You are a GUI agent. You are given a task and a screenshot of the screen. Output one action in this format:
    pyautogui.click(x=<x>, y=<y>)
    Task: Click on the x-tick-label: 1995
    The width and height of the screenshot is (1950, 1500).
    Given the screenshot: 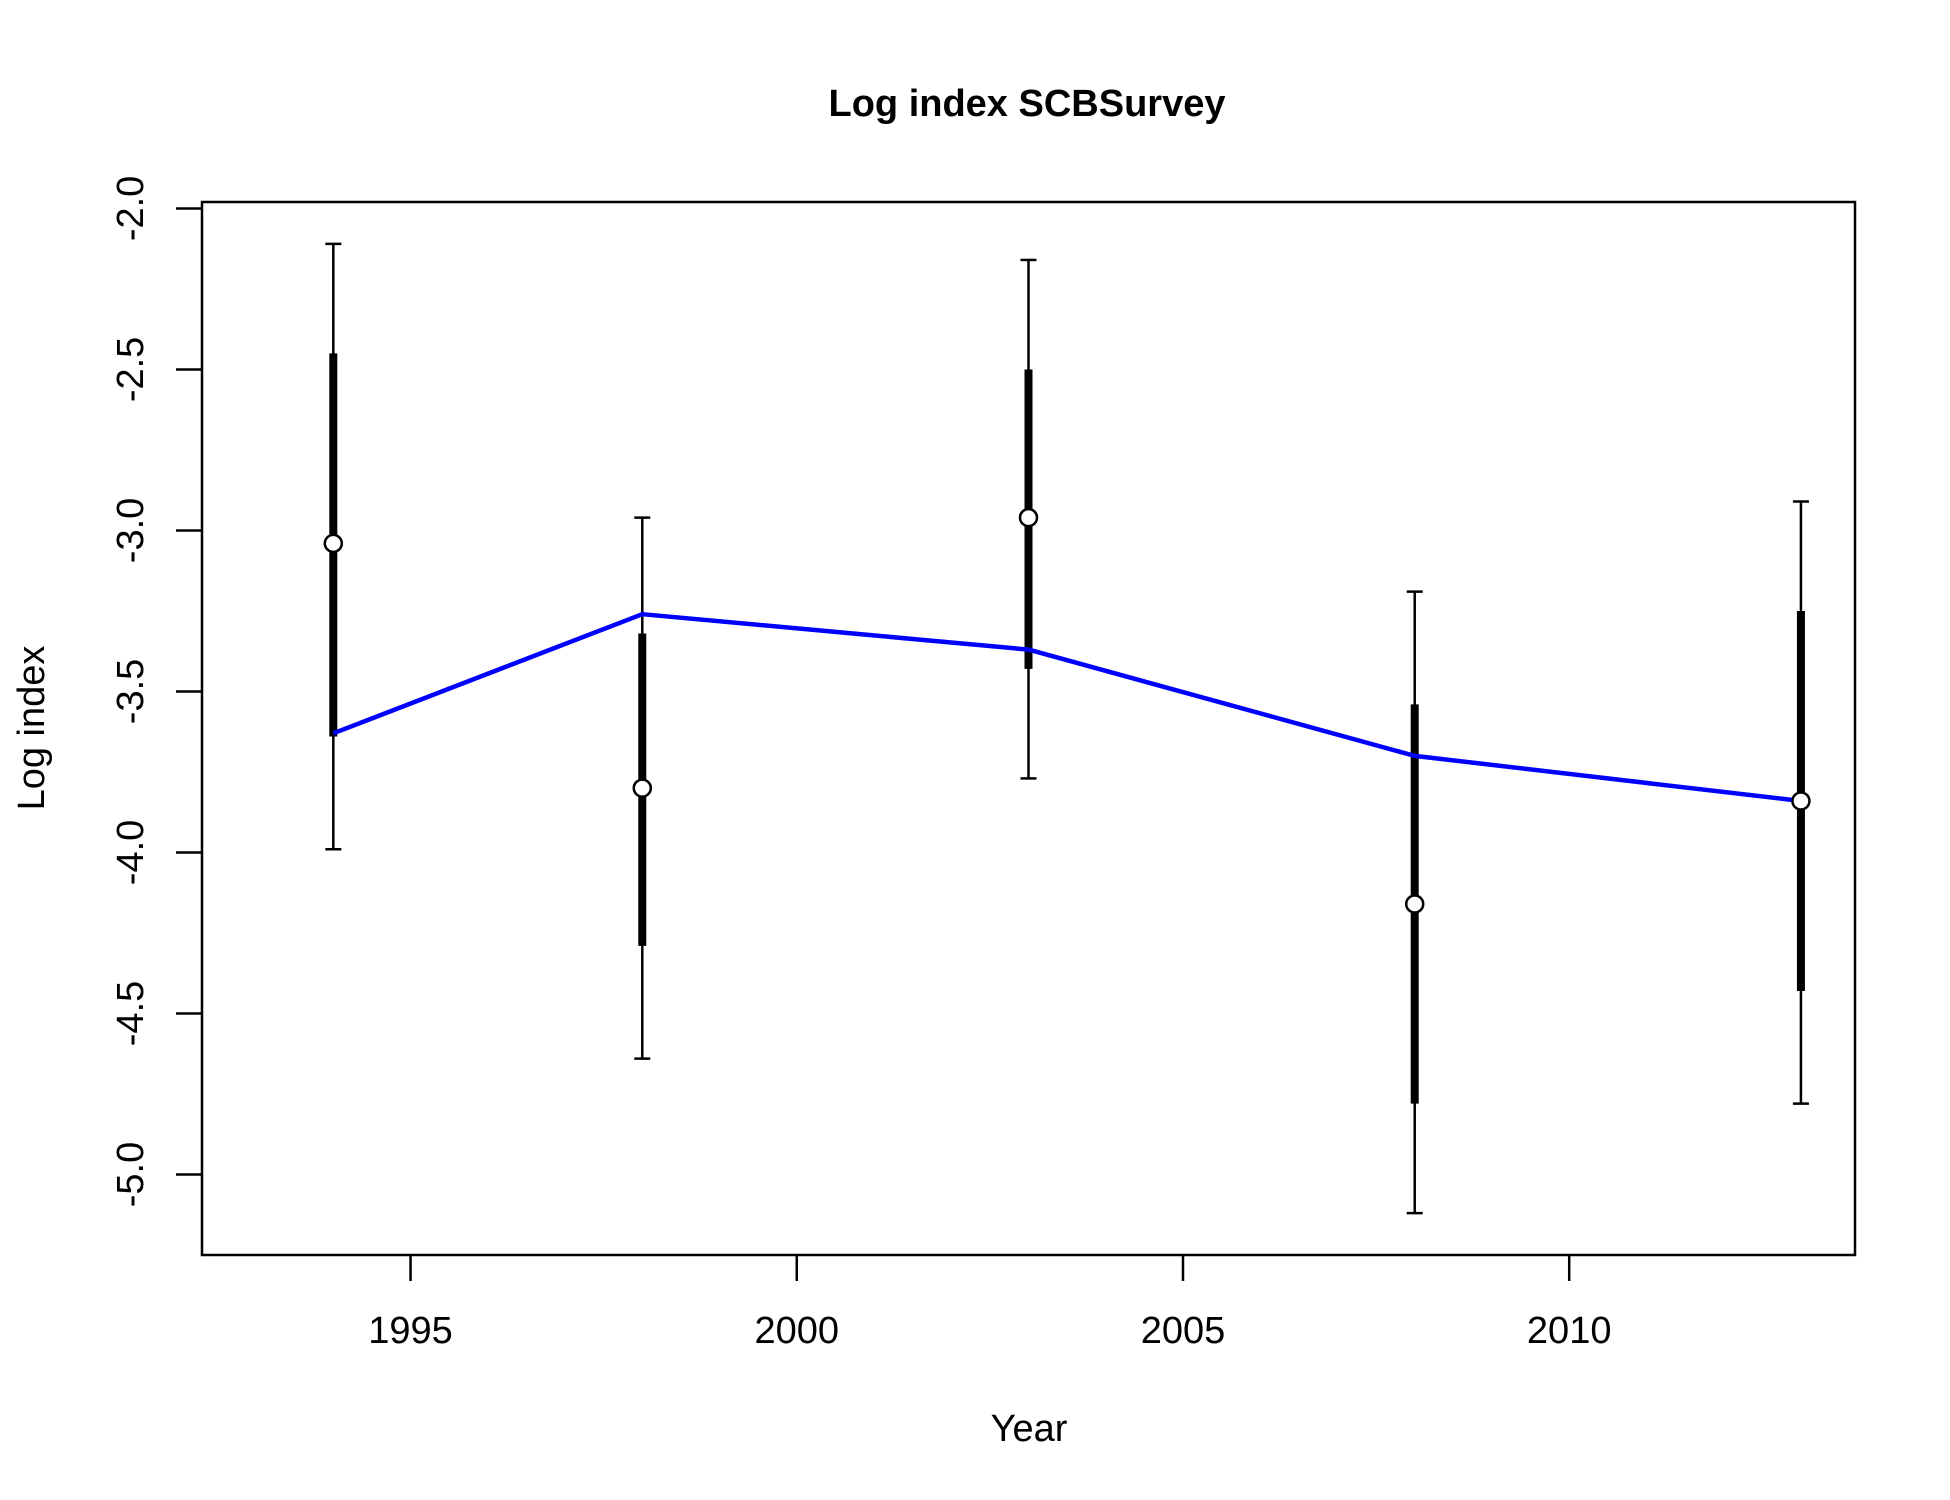 What is the action you would take?
    pyautogui.click(x=410, y=1331)
    